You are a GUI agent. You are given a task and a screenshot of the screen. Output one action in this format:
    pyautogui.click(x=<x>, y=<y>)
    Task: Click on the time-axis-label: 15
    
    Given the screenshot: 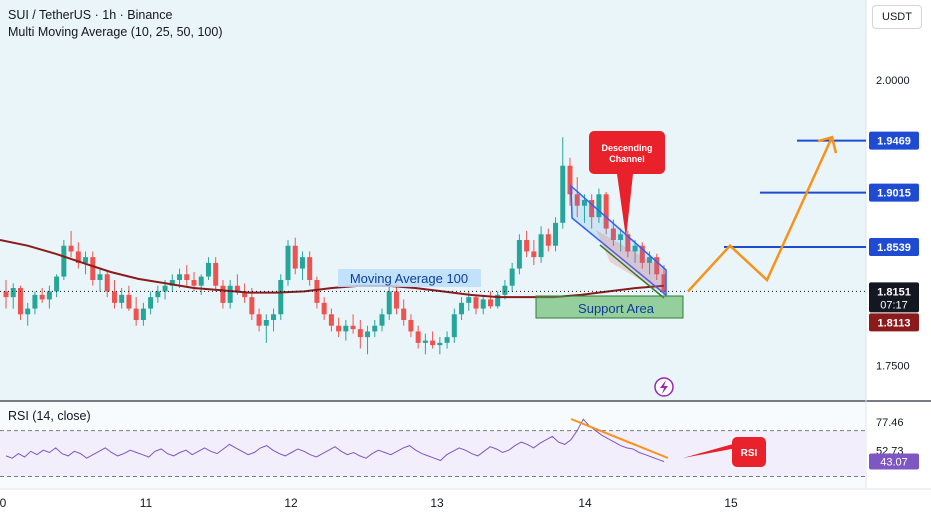 What is the action you would take?
    pyautogui.click(x=731, y=503)
    